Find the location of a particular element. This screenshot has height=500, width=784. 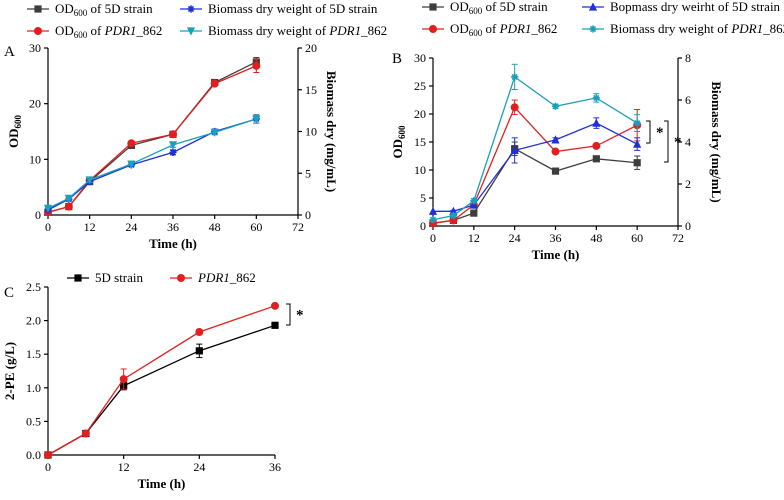

x-tick-label: 60 is located at coordinates (637, 238).